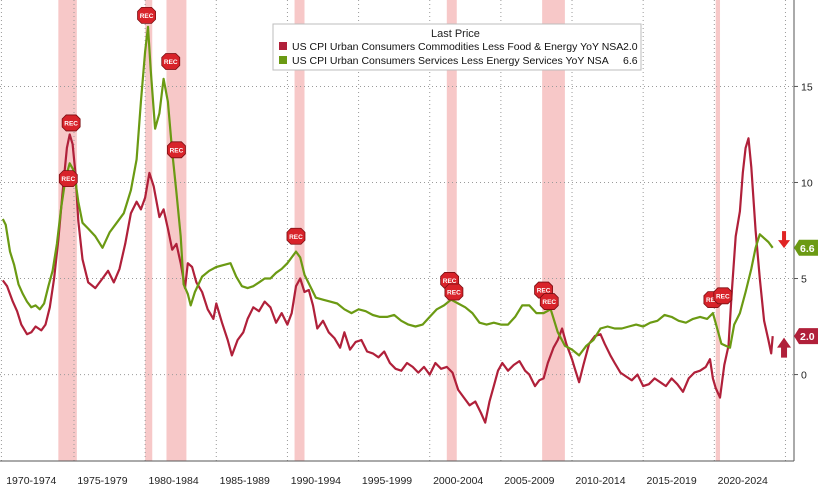 Image resolution: width=818 pixels, height=494 pixels. Describe the element at coordinates (804, 376) in the screenshot. I see `y-tick-label: 0` at that location.